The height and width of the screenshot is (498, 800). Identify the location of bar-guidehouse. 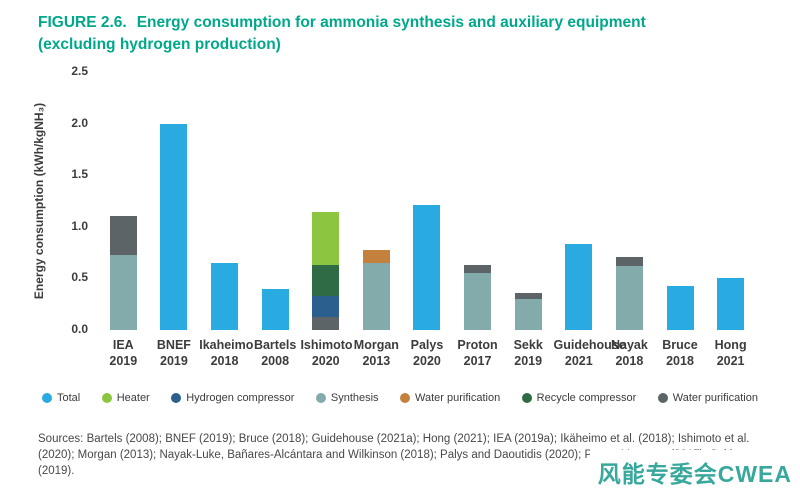
(579, 287).